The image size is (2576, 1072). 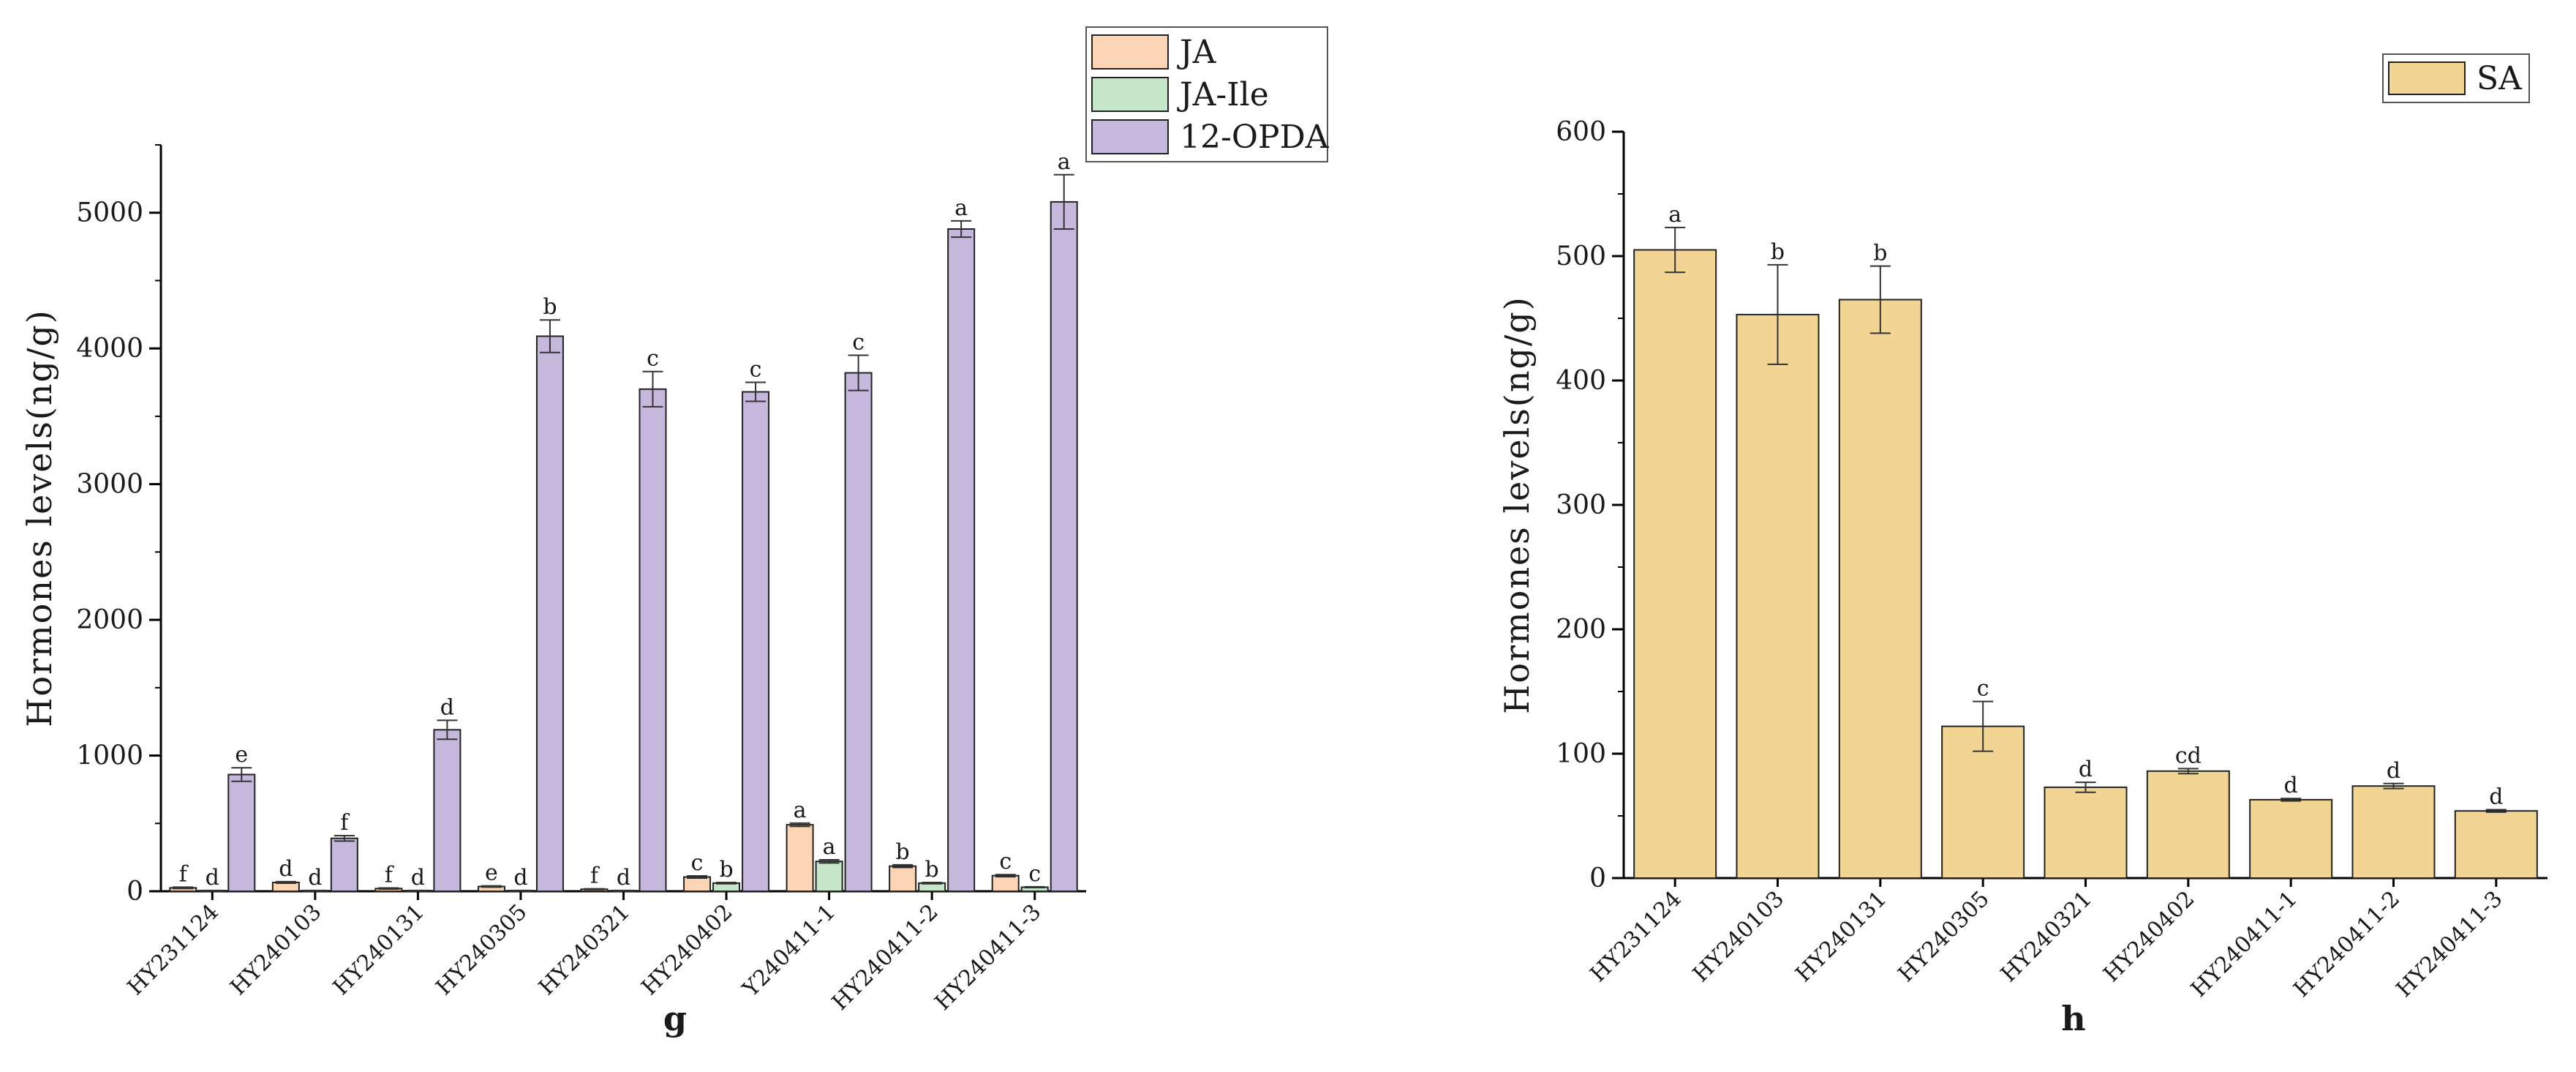 I want to click on legend-label: SA, so click(x=2500, y=78).